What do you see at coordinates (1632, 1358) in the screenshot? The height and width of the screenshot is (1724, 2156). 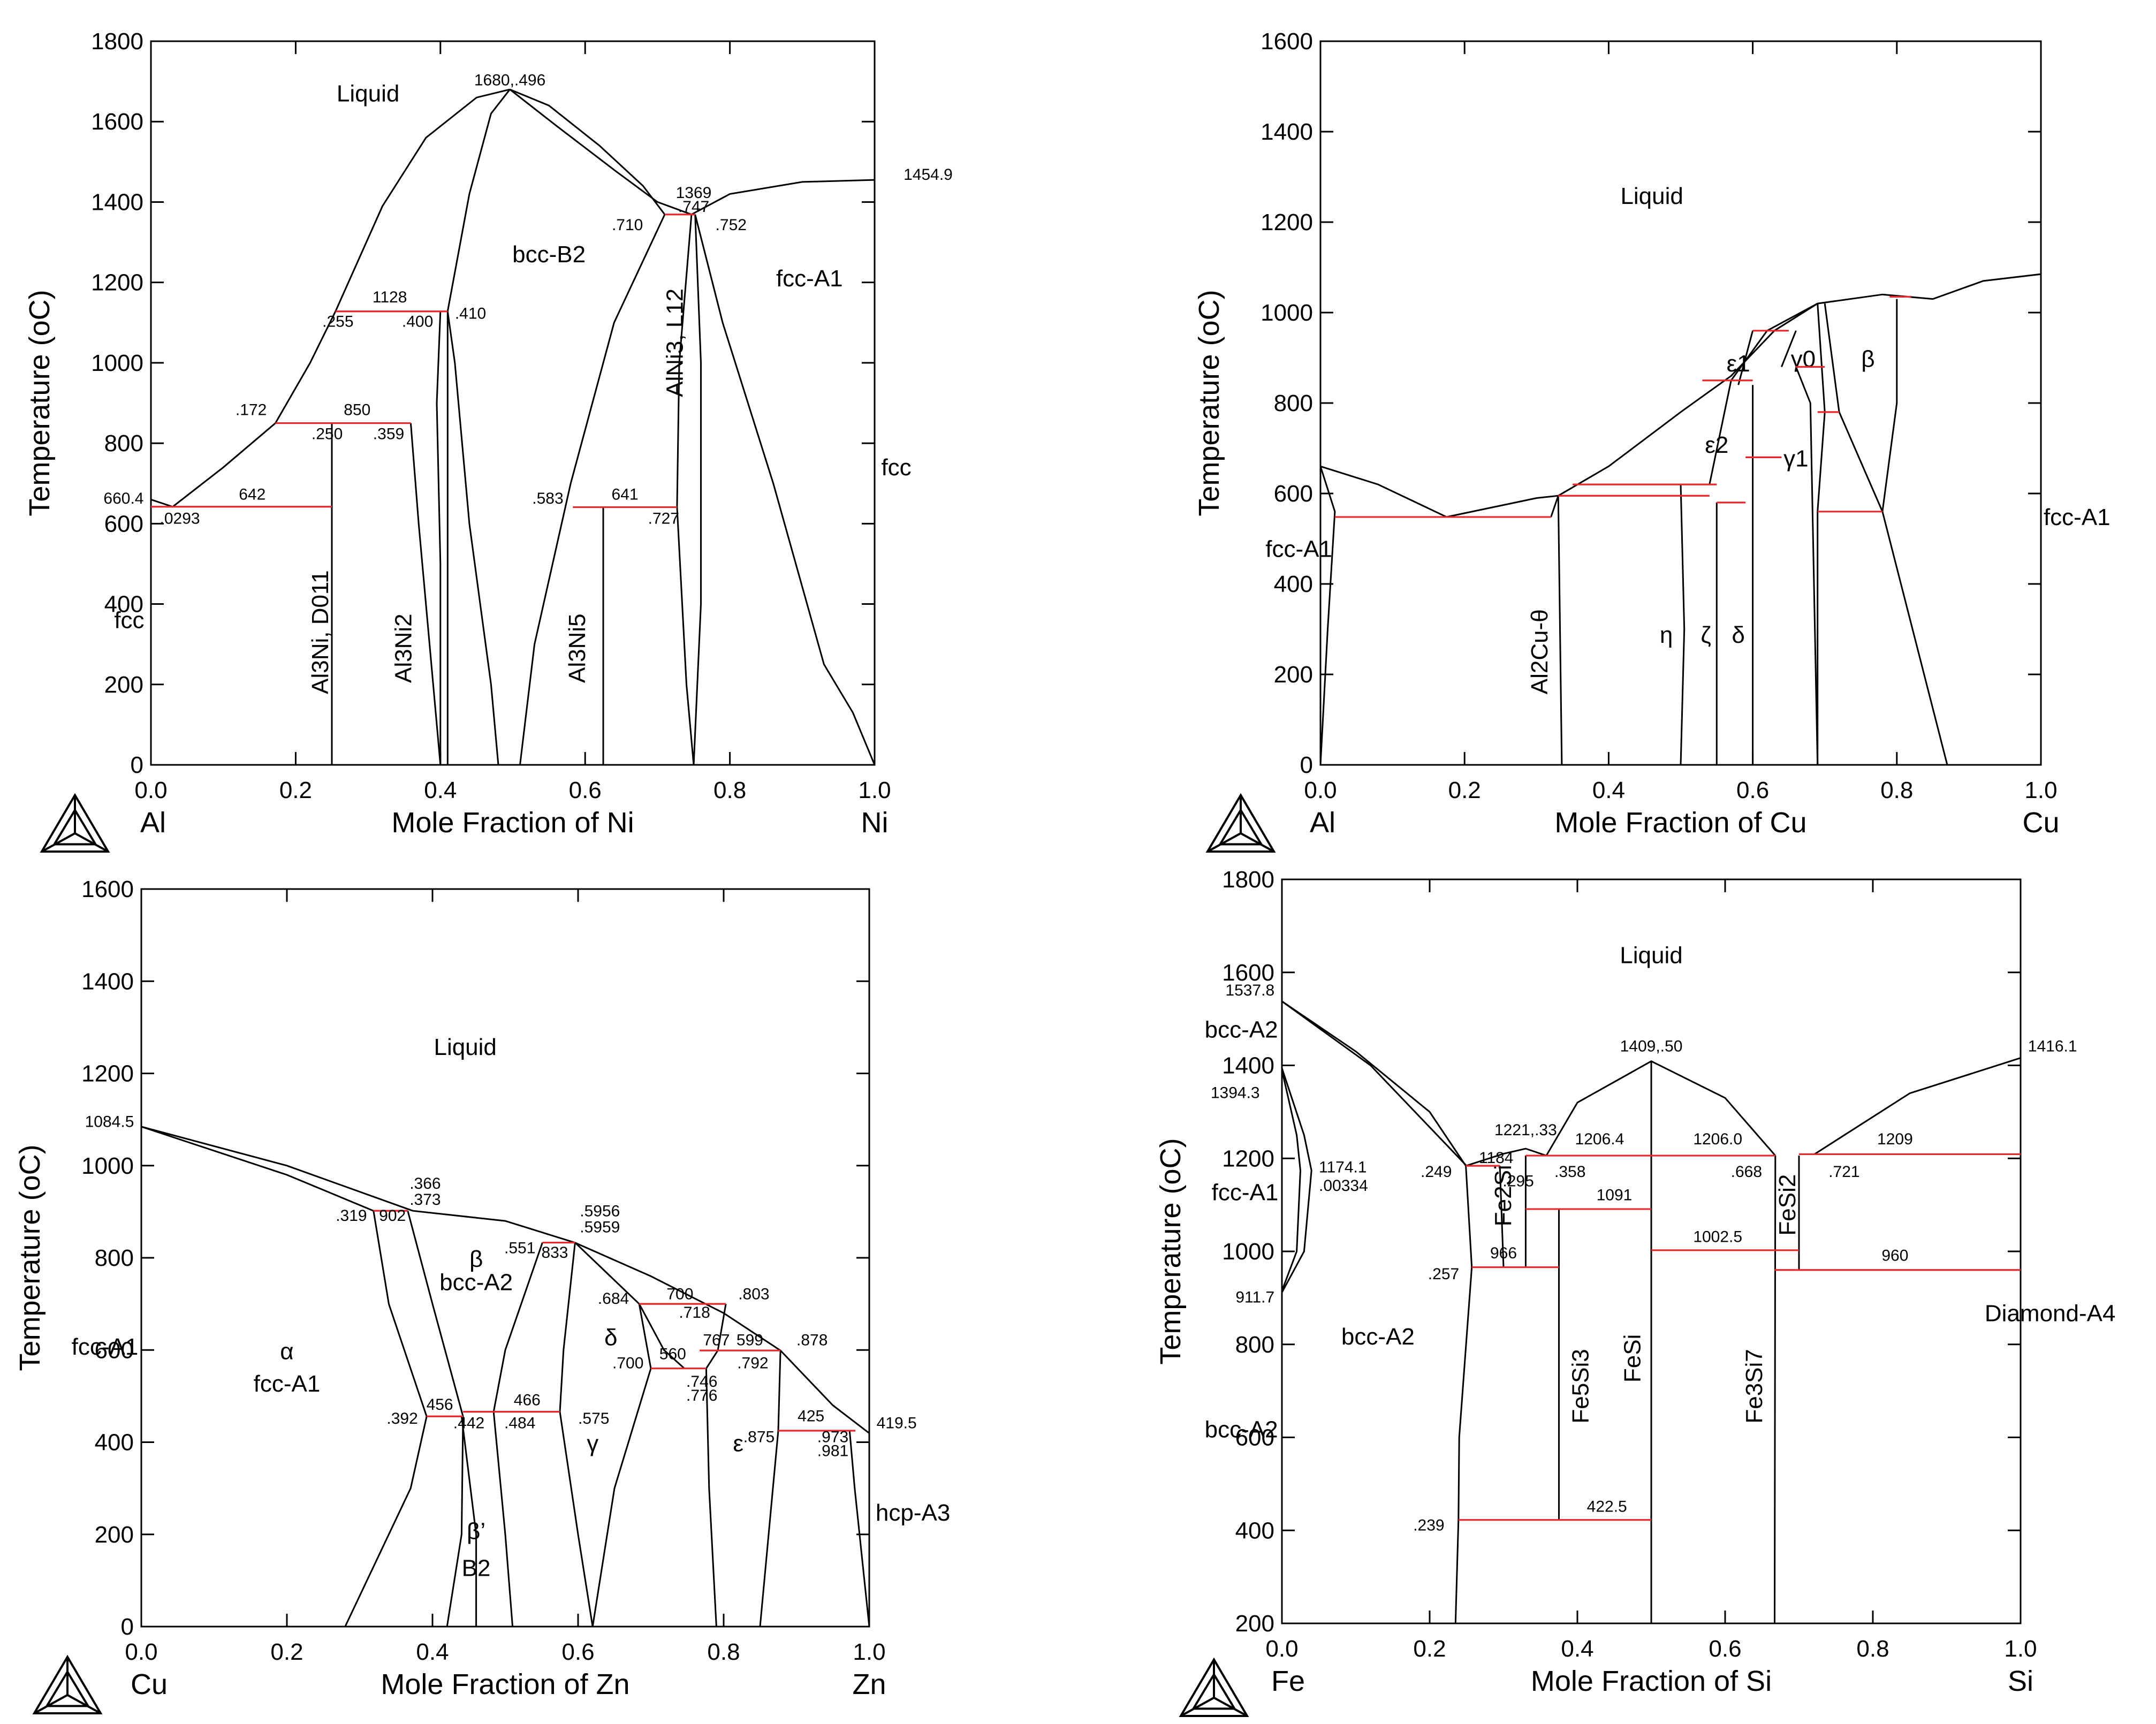 I see `phase-label: FeSi` at bounding box center [1632, 1358].